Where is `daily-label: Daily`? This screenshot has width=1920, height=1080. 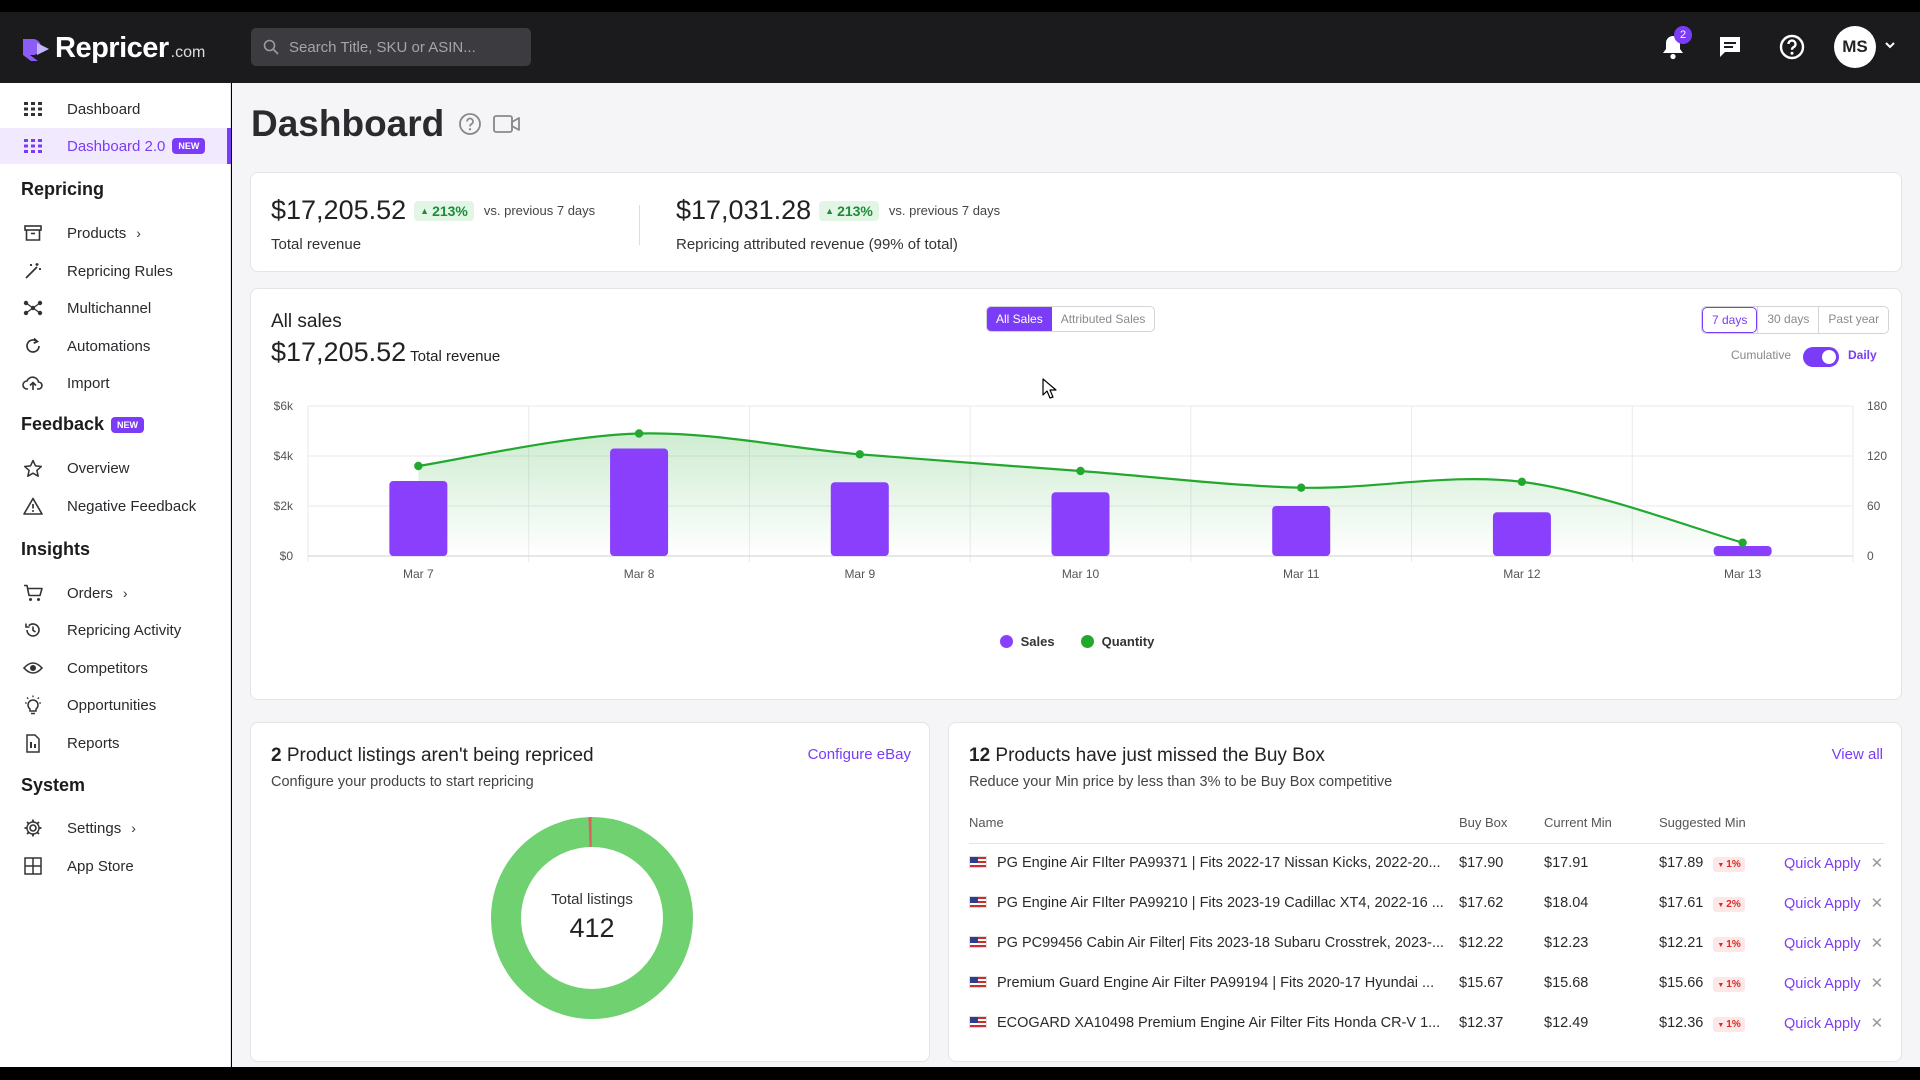 daily-label: Daily is located at coordinates (1862, 355).